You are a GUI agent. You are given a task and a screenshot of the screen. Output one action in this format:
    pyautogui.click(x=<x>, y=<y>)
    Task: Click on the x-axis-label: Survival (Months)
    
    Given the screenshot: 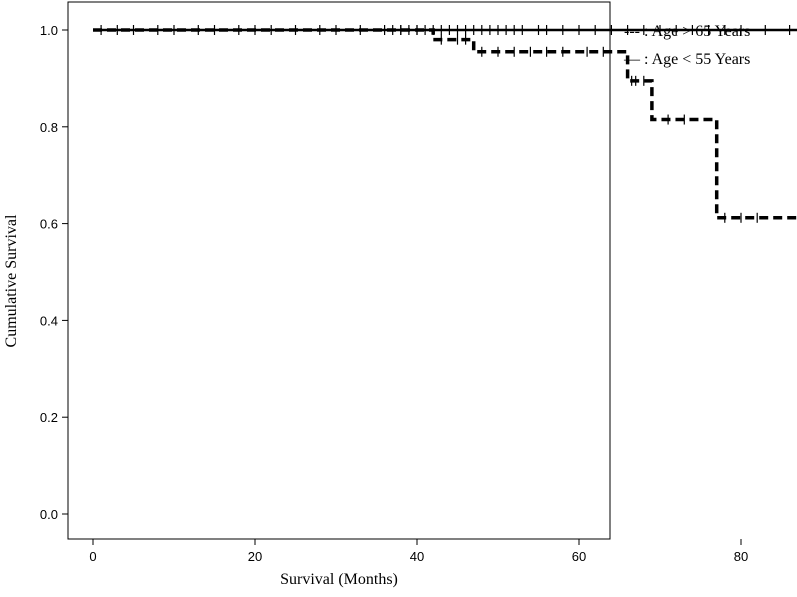 What is the action you would take?
    pyautogui.click(x=339, y=579)
    